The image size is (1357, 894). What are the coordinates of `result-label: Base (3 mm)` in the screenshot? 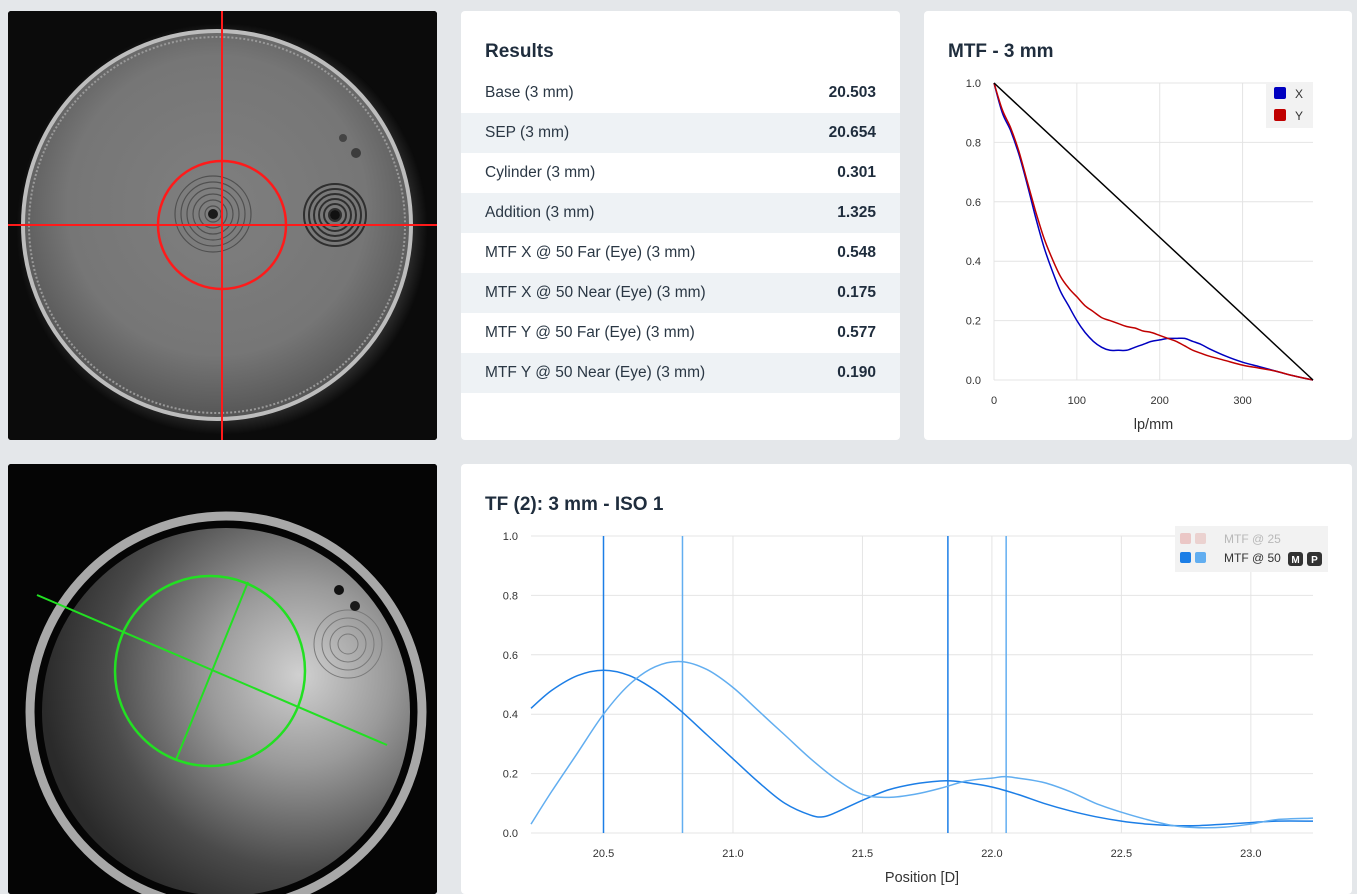 It's located at (529, 92).